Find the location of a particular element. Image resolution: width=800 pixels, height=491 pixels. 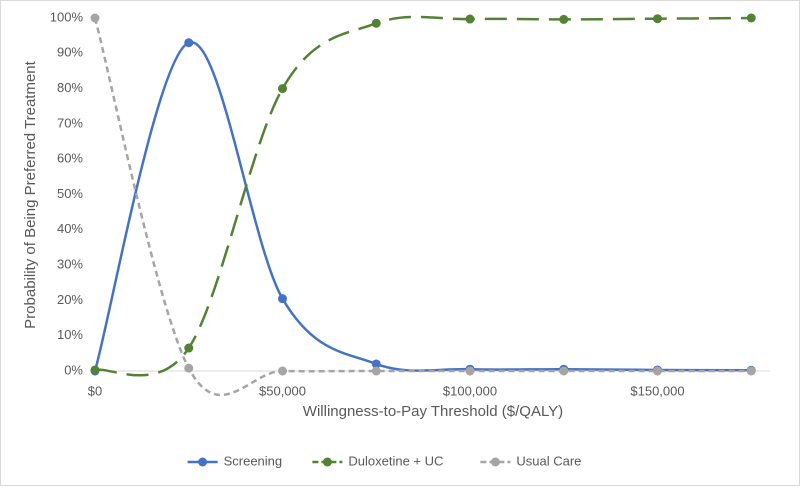

y-tick-label: 60% is located at coordinates (70, 158).